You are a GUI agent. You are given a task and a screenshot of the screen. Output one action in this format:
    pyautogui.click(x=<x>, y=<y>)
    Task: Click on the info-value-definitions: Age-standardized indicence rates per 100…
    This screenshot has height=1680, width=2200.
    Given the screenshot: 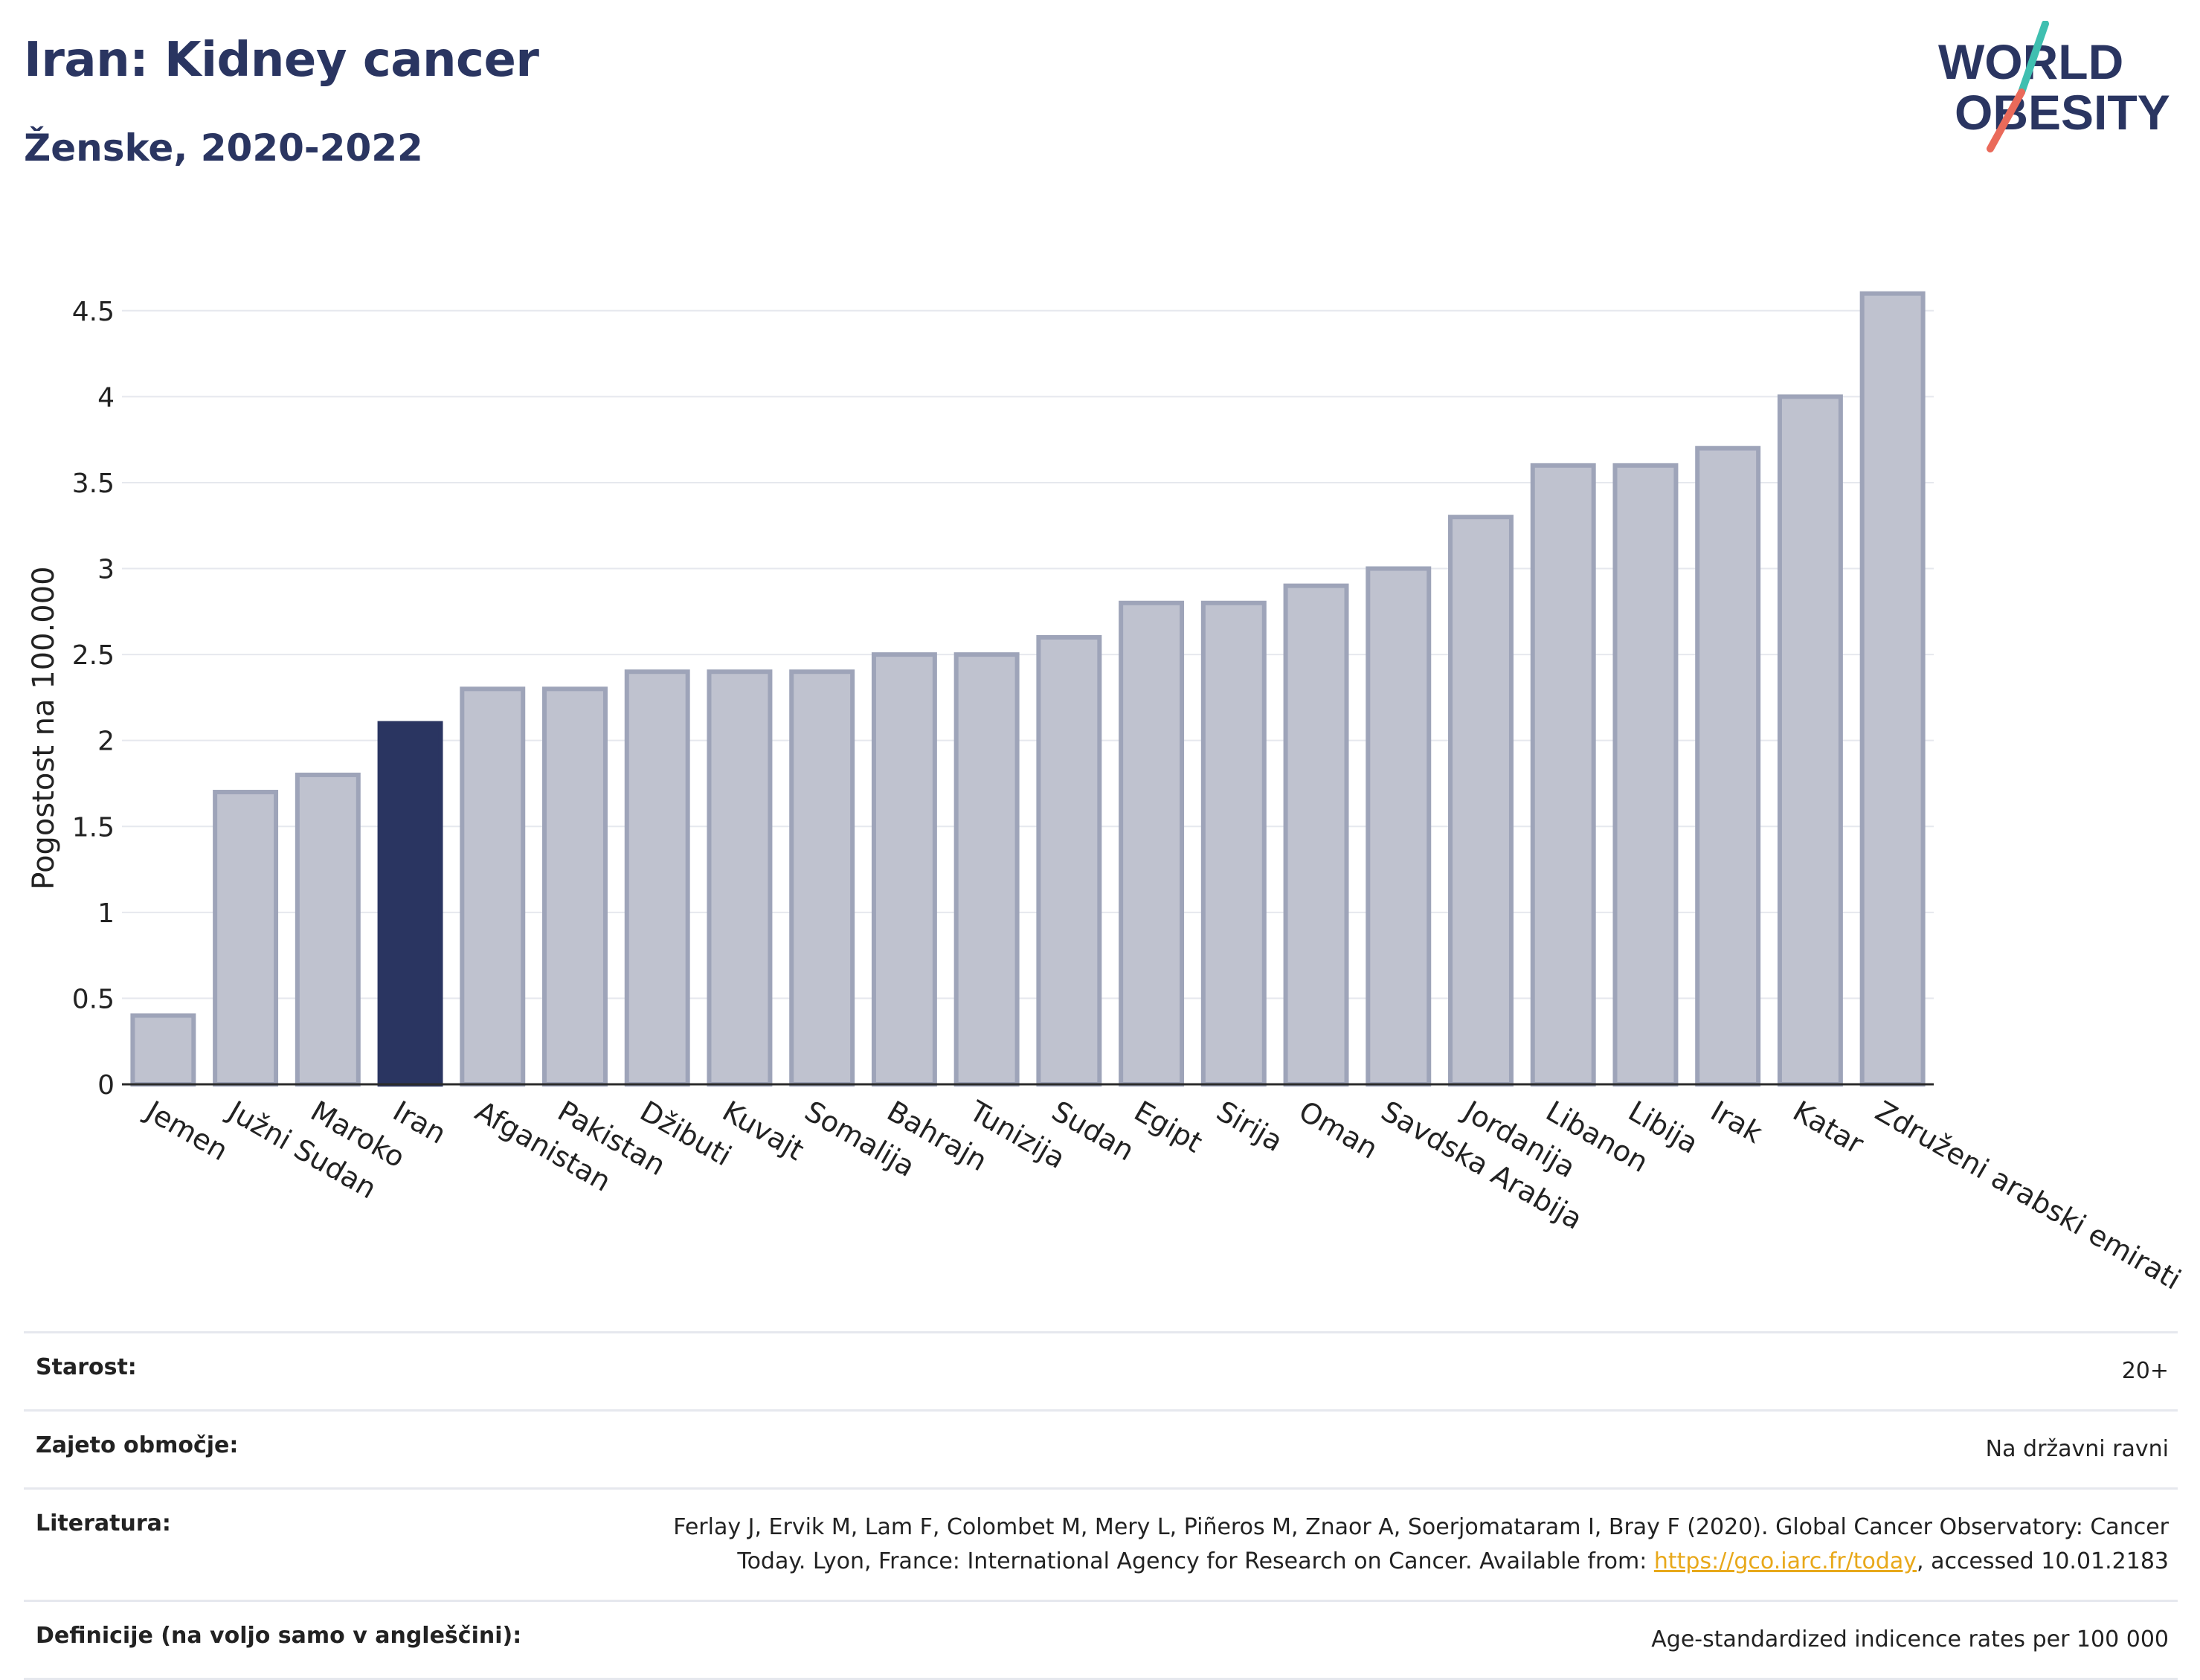 What is the action you would take?
    pyautogui.click(x=1910, y=1639)
    